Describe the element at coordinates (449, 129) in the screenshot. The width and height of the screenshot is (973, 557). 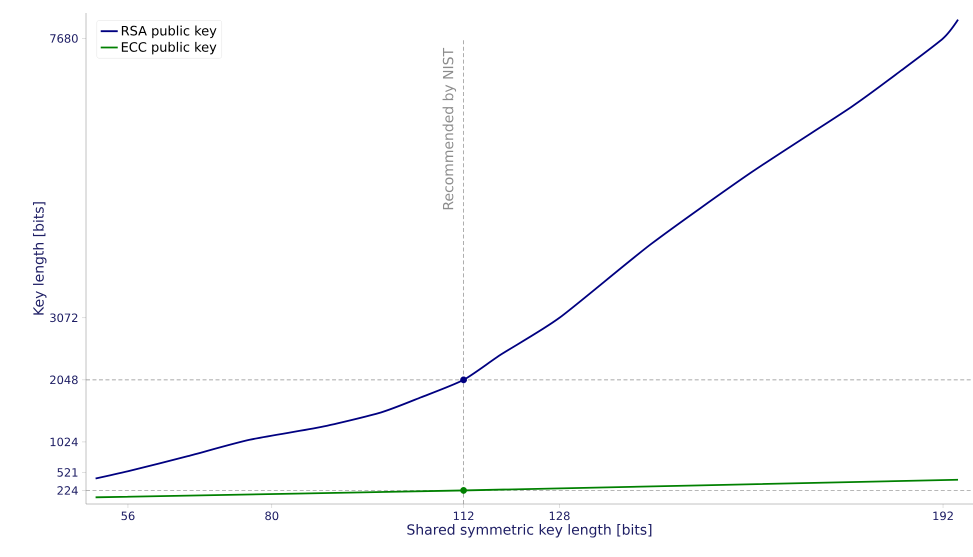
I see `ref-line-label: Recommended by NIST` at that location.